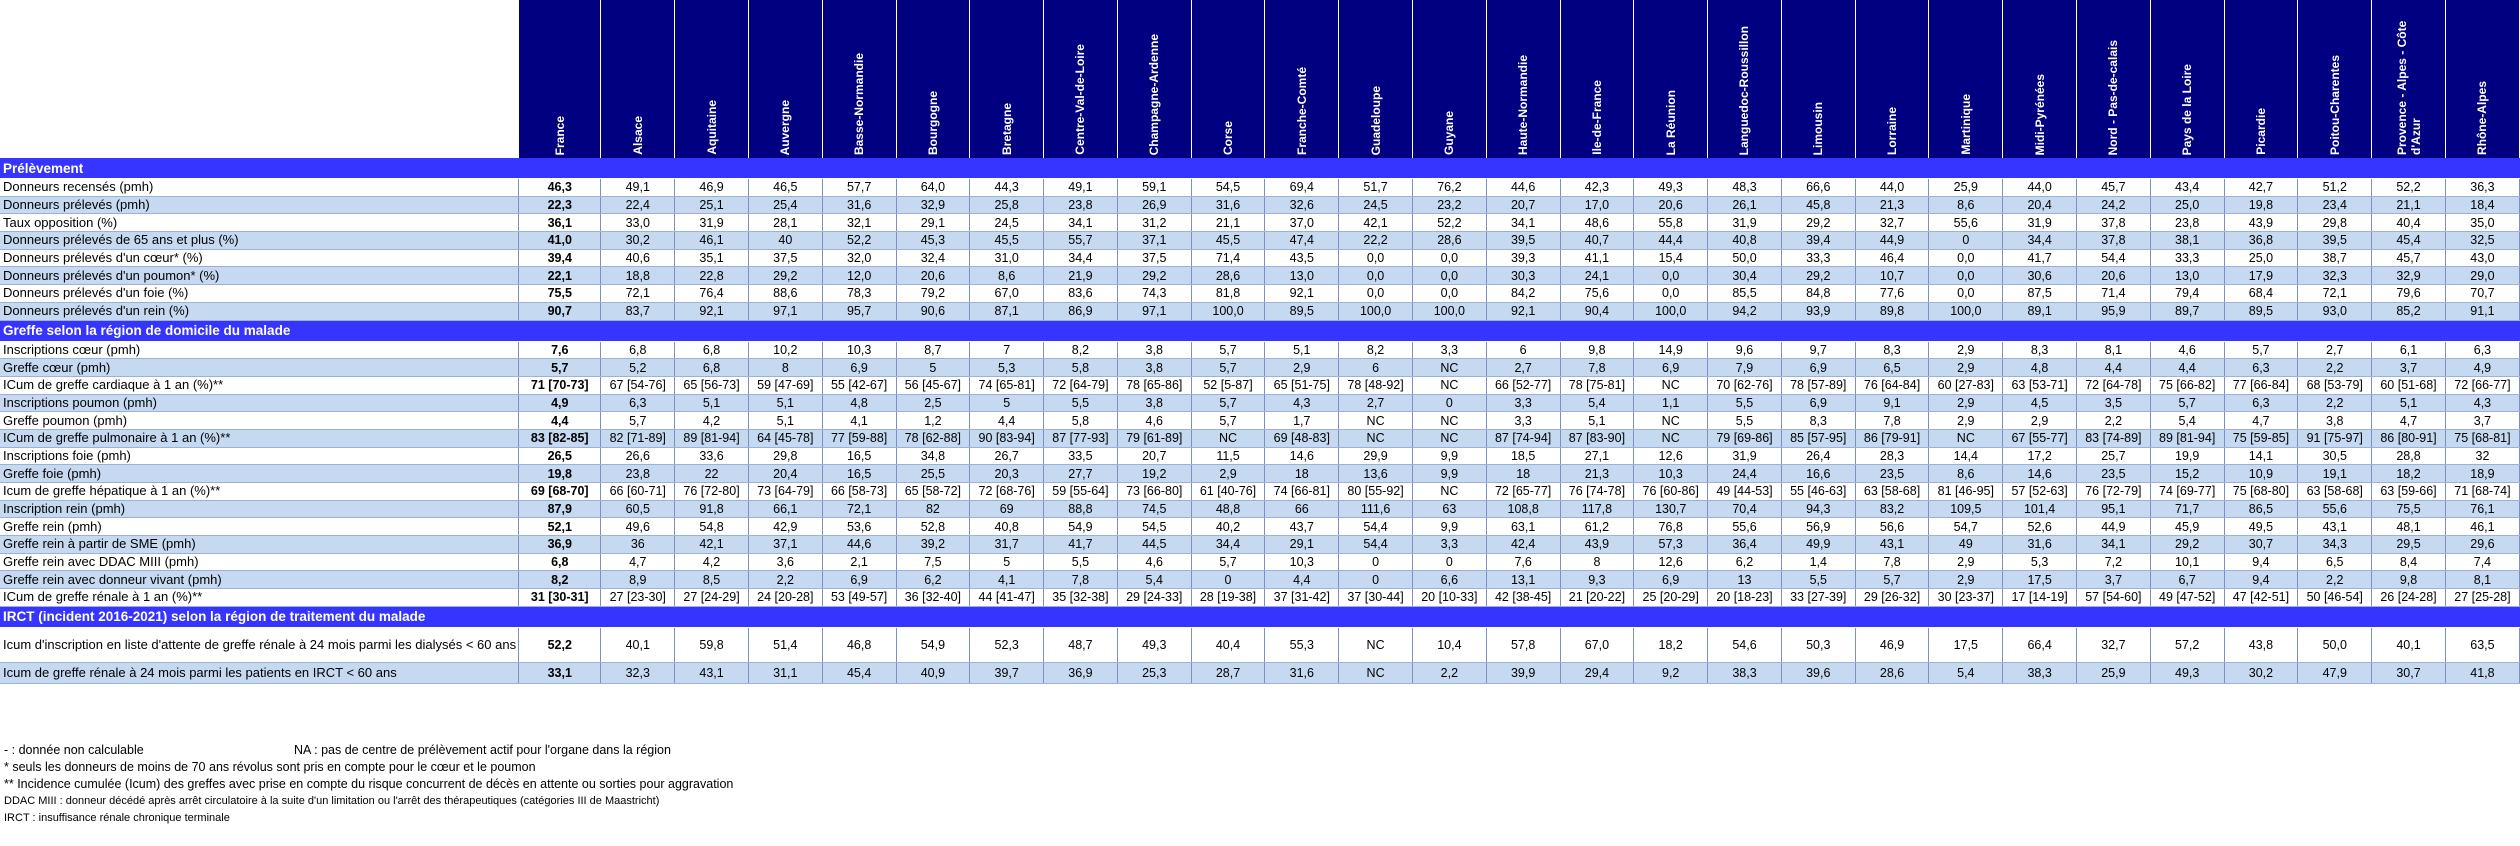  What do you see at coordinates (560, 258) in the screenshot?
I see `france-value-cell: 39,4` at bounding box center [560, 258].